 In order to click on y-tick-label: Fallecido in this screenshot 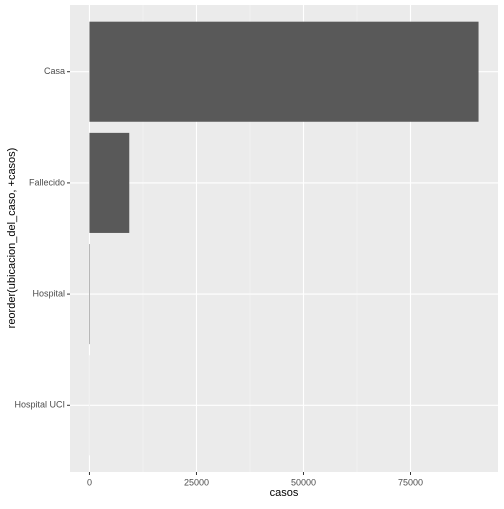, I will do `click(47, 182)`.